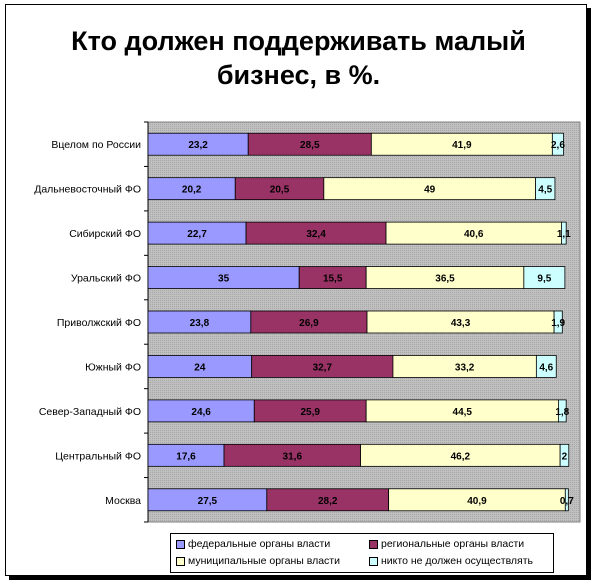 This screenshot has height=584, width=597. Describe the element at coordinates (180, 544) in the screenshot. I see `legend-swatch-federal` at that location.